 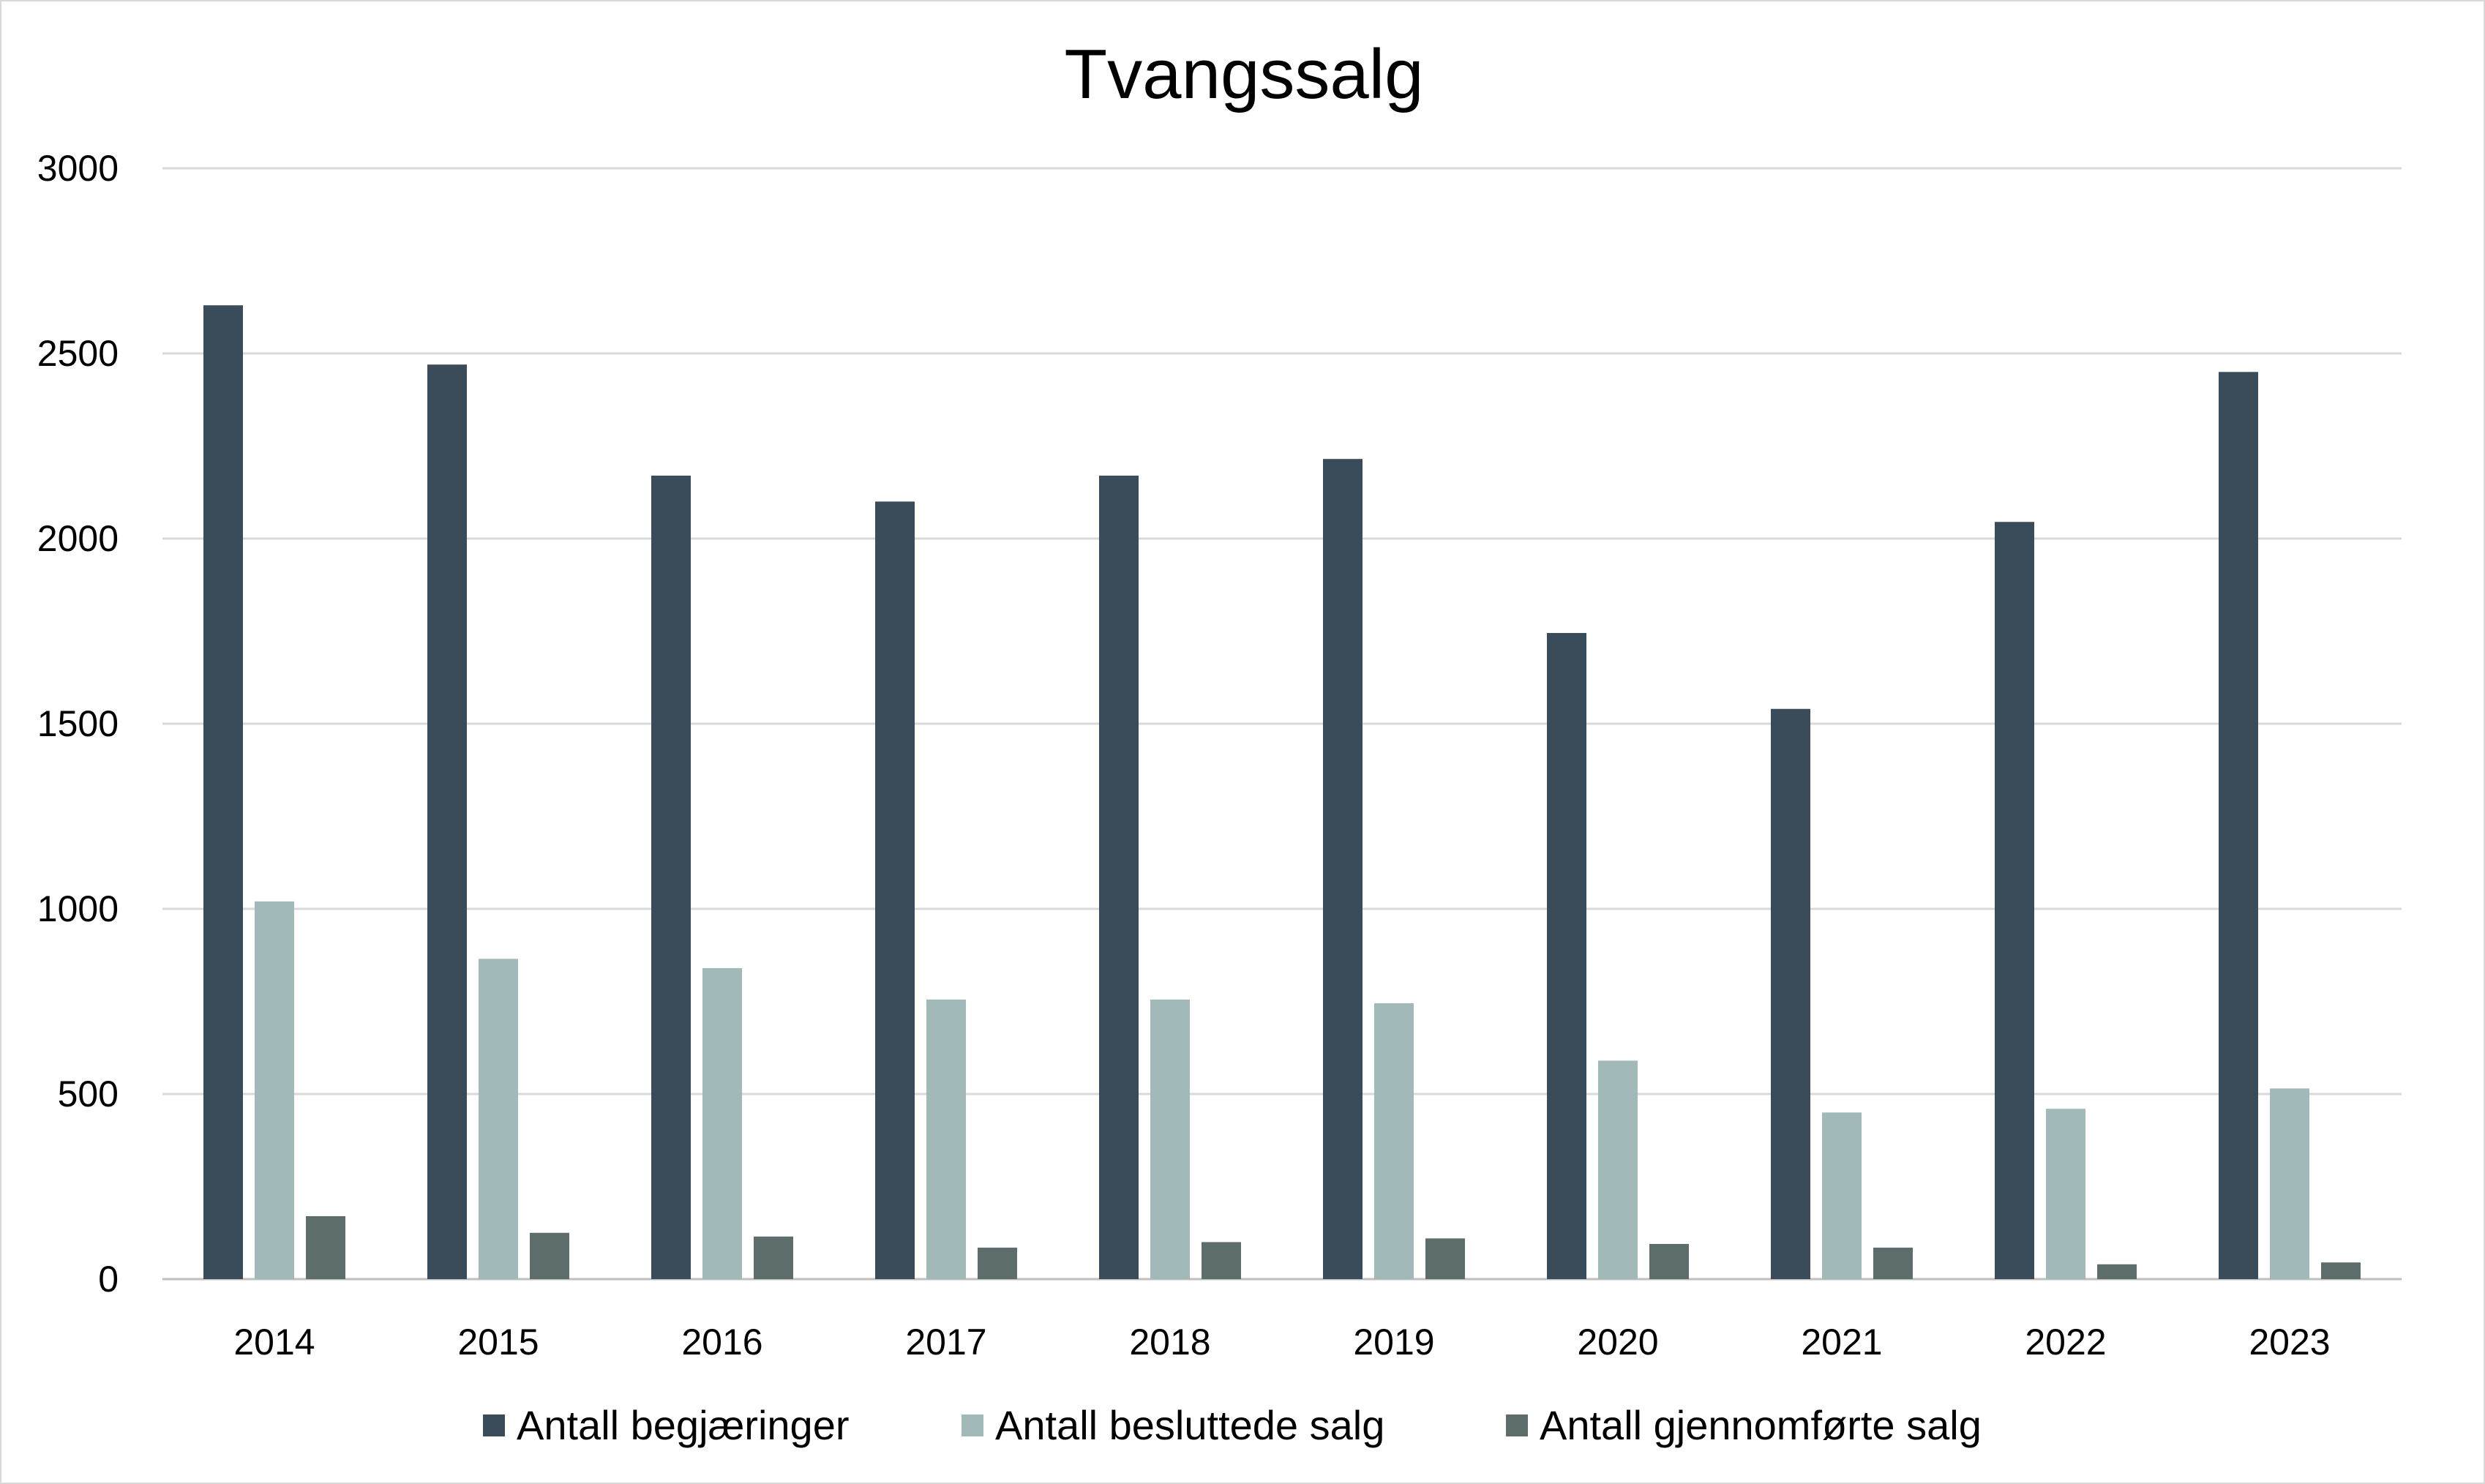 What do you see at coordinates (78, 908) in the screenshot?
I see `y-tick-label: 1000` at bounding box center [78, 908].